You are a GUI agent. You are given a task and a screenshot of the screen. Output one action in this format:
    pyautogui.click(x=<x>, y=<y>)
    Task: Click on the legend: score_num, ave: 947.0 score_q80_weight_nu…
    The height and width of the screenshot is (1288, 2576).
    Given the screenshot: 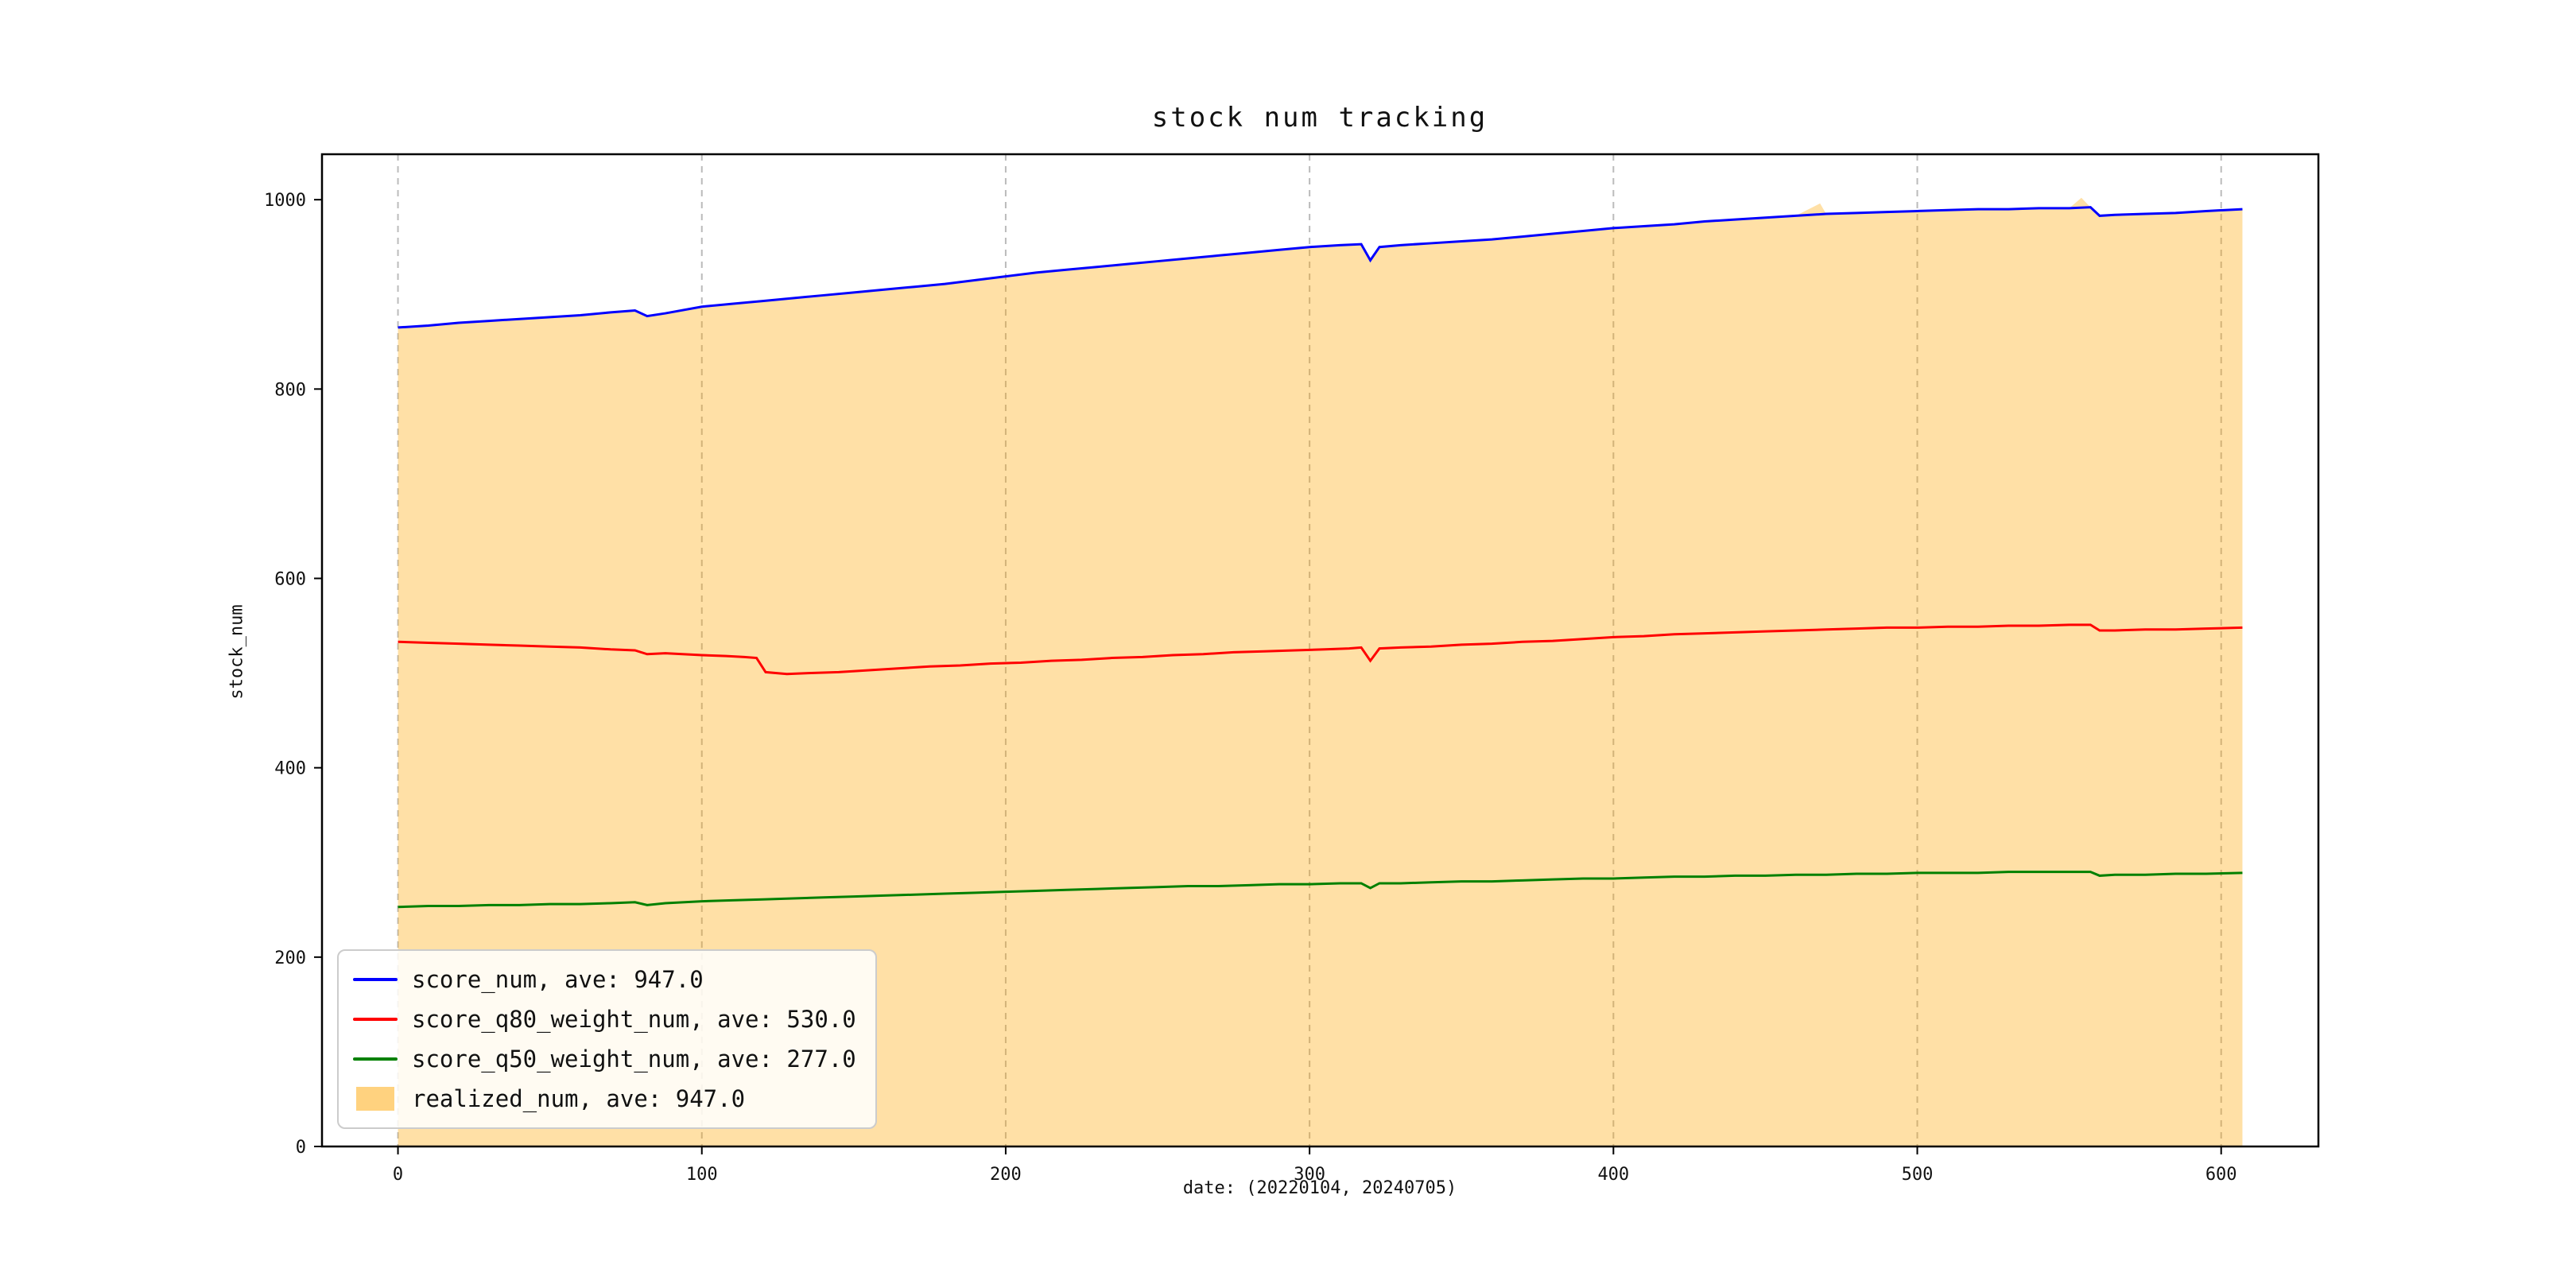 What is the action you would take?
    pyautogui.click(x=607, y=1039)
    